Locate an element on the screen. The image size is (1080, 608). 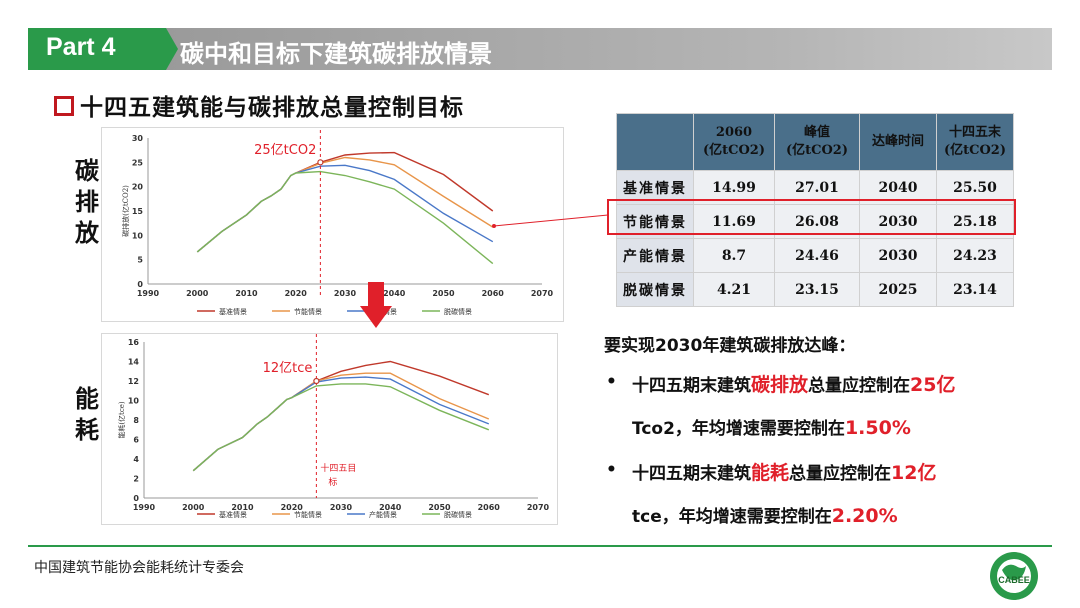
energy-side-label: 能 耗 is located at coordinates (87, 415).